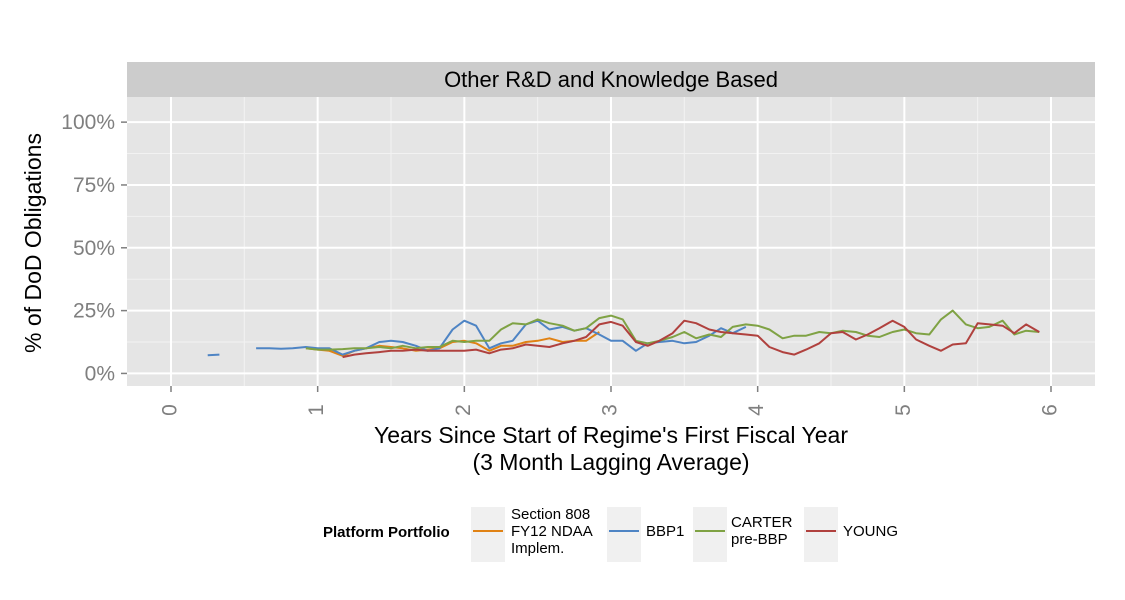  What do you see at coordinates (870, 531) in the screenshot?
I see `legend-label-young: YOUNG` at bounding box center [870, 531].